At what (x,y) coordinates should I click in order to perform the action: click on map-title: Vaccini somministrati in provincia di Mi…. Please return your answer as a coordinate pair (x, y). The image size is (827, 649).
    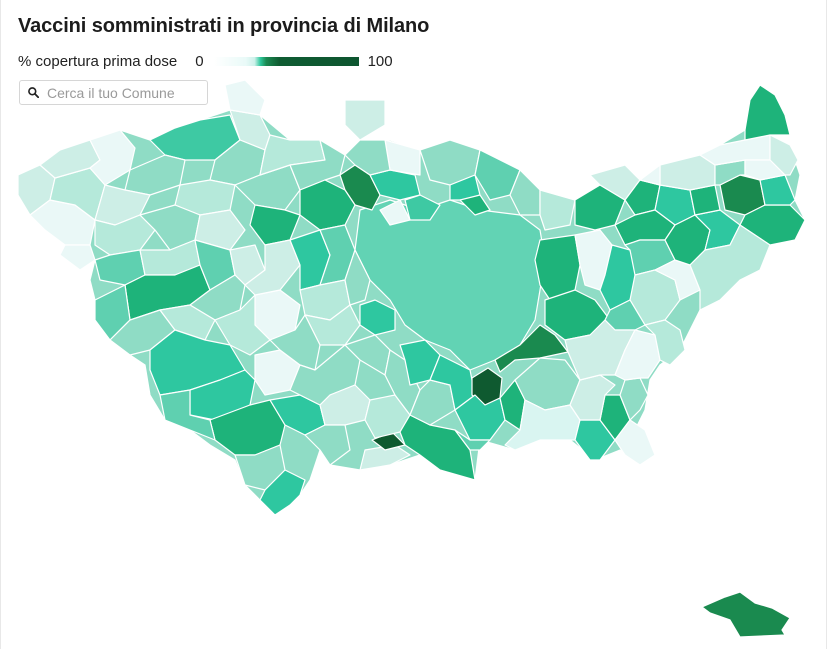
    Looking at the image, I should click on (224, 26).